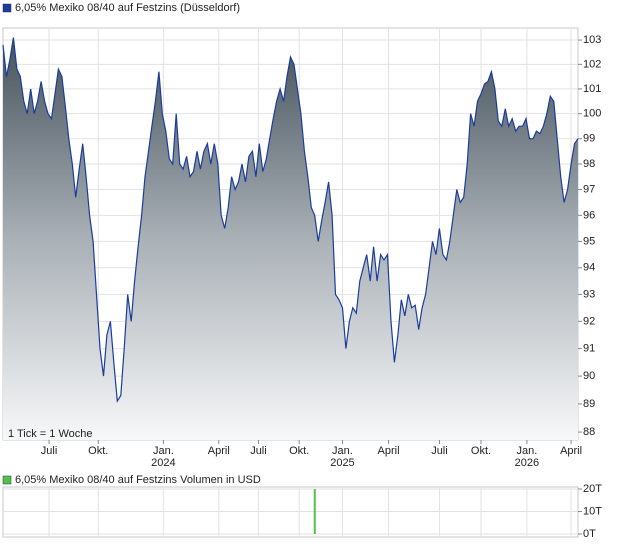 Image resolution: width=620 pixels, height=546 pixels. Describe the element at coordinates (314, 511) in the screenshot. I see `volume-bar` at that location.